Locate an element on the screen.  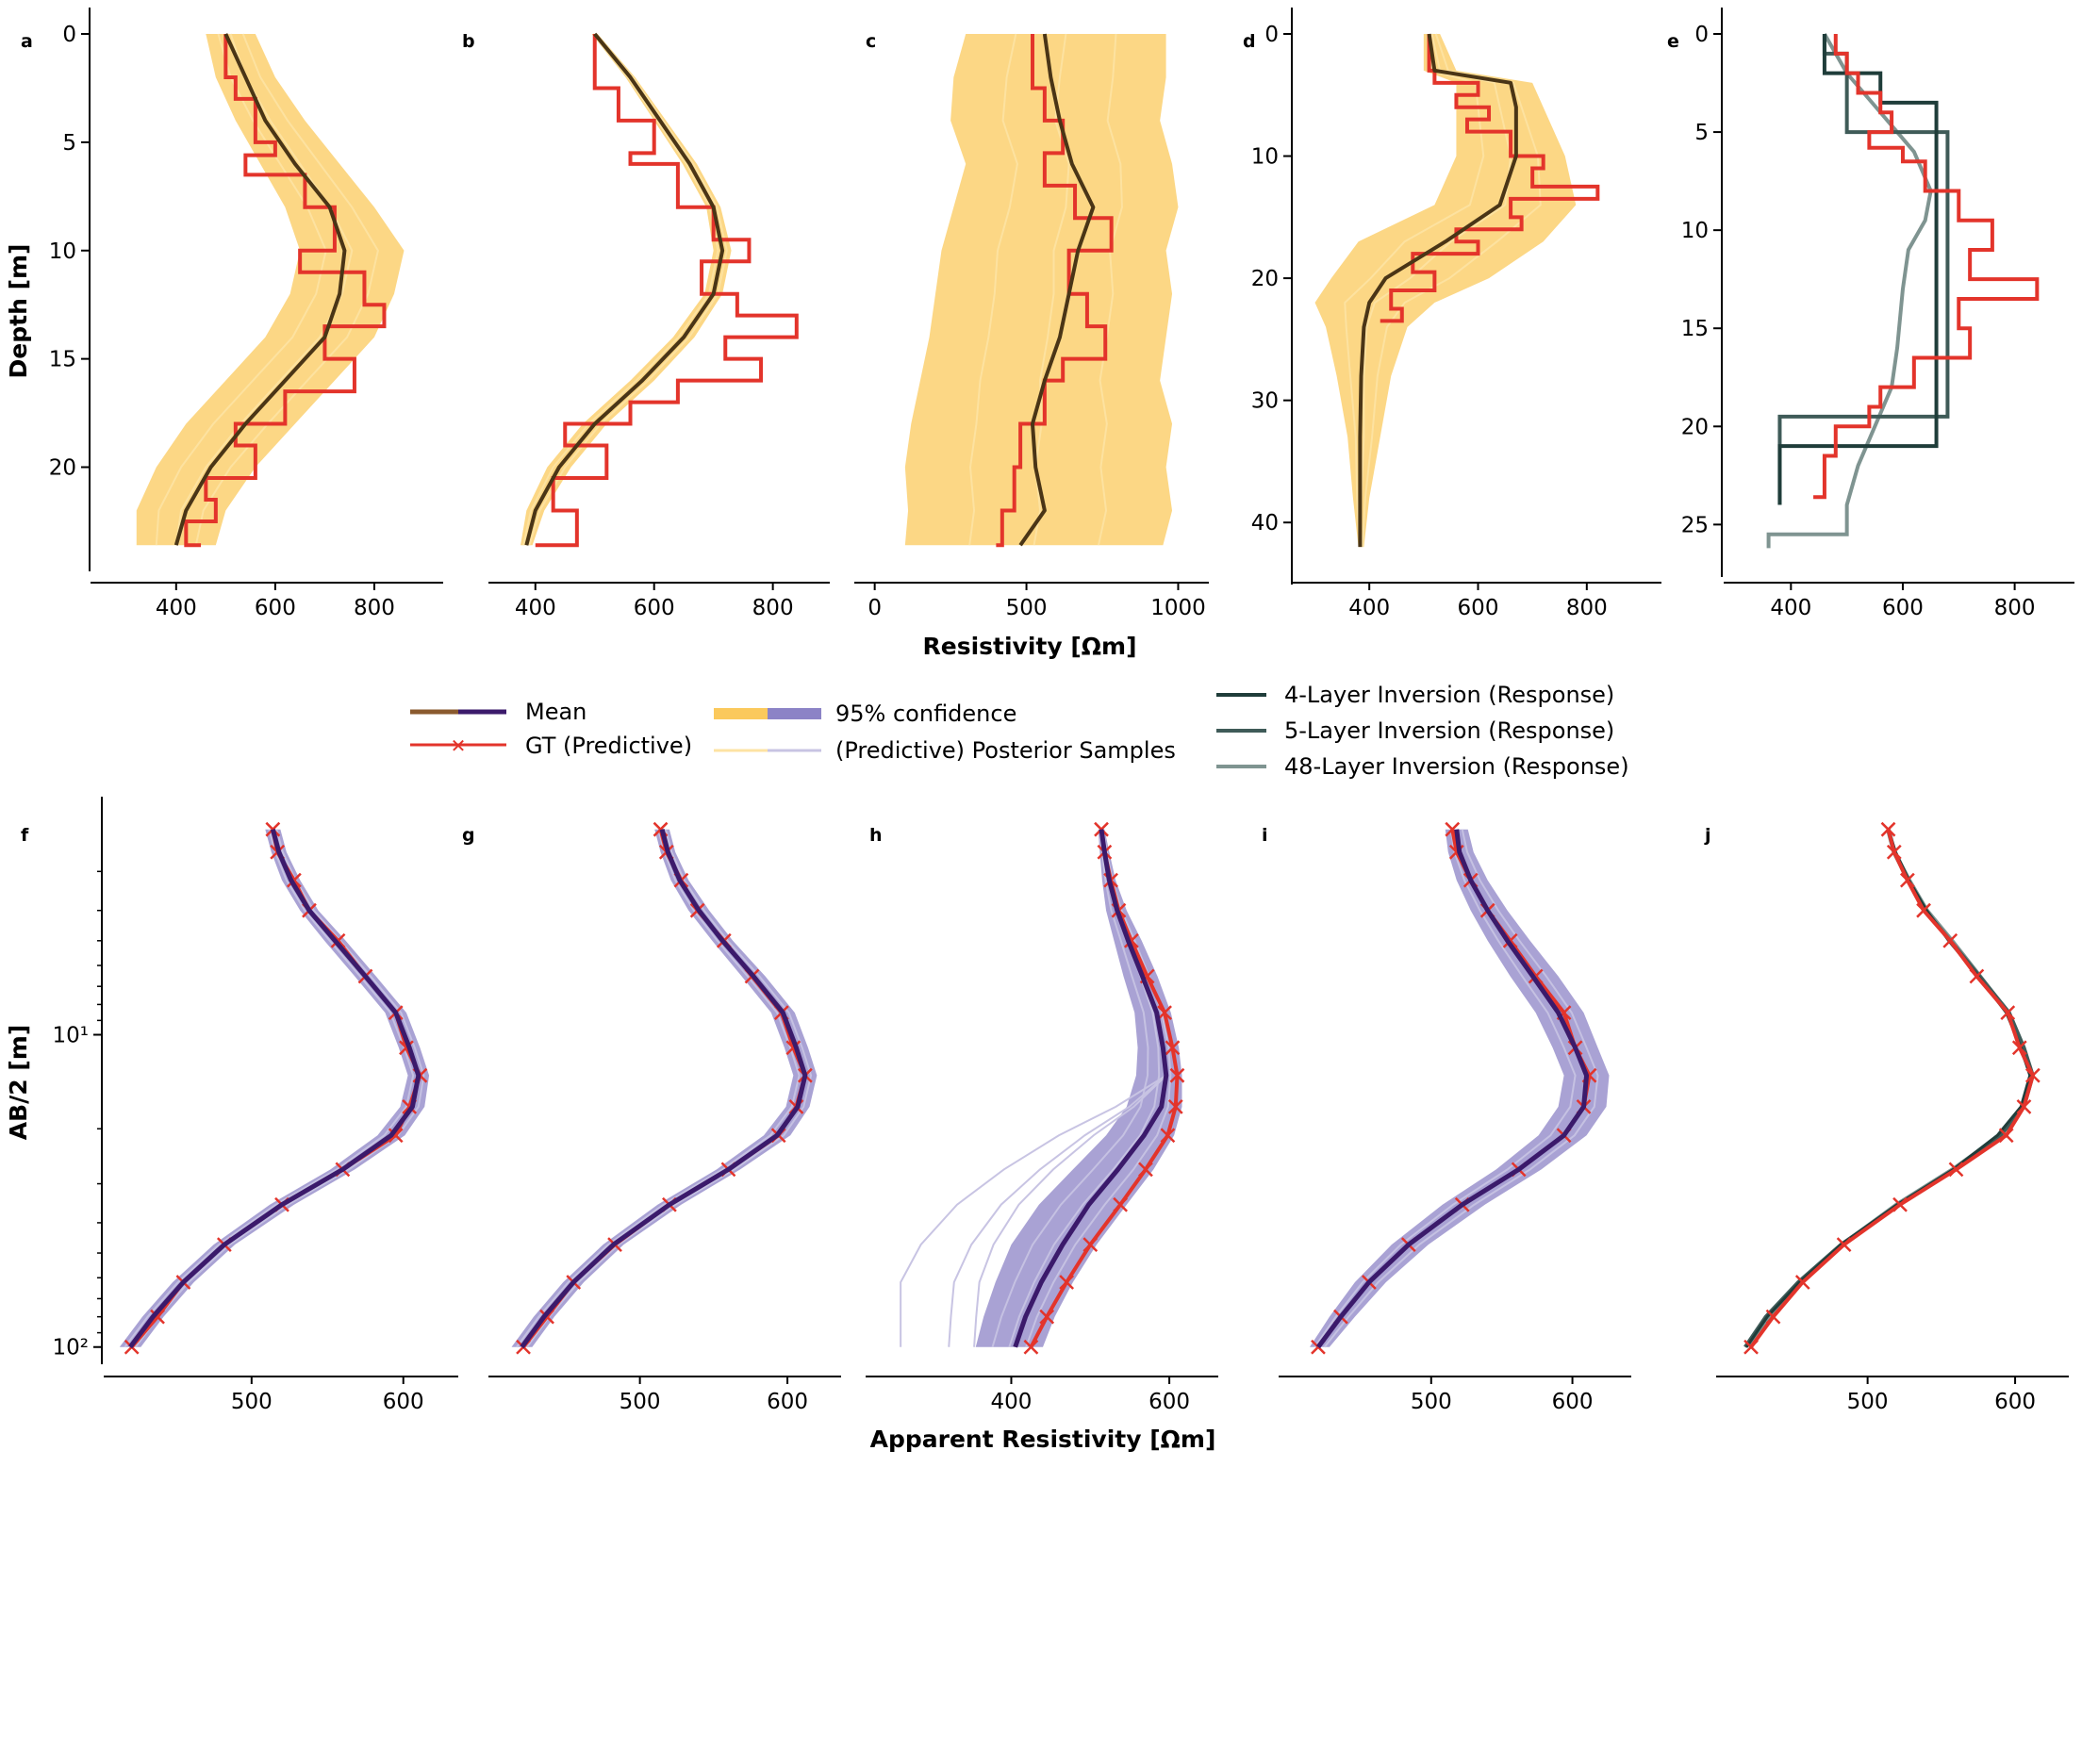
y-tick-label-e-4: 20 is located at coordinates (1695, 427).